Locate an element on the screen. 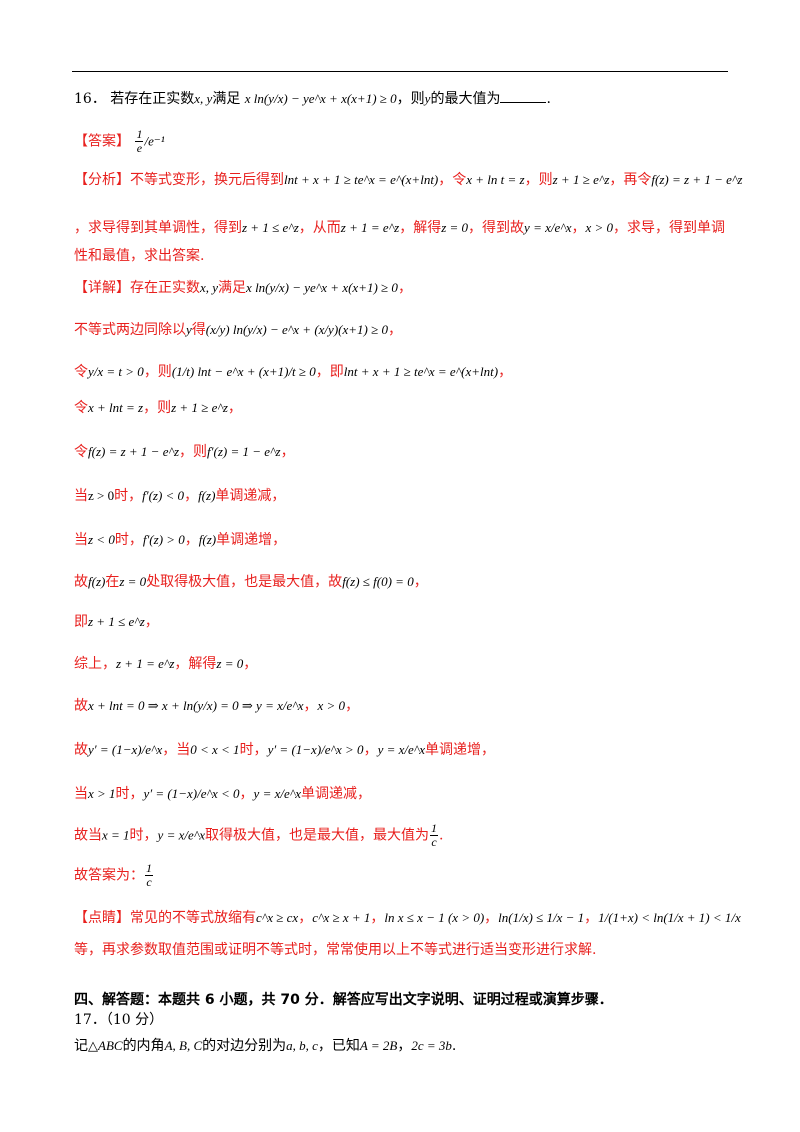 The height and width of the screenshot is (1132, 800). detail-expr: x = 1 is located at coordinates (116, 835).